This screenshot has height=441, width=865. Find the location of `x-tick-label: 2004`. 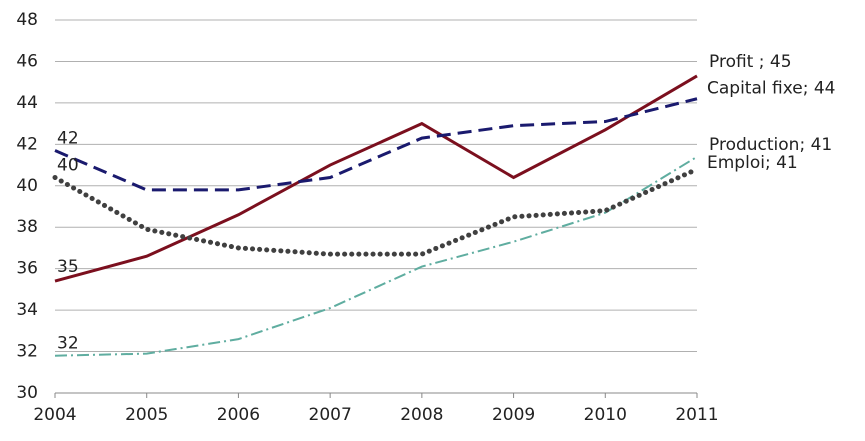

x-tick-label: 2004 is located at coordinates (54, 415).